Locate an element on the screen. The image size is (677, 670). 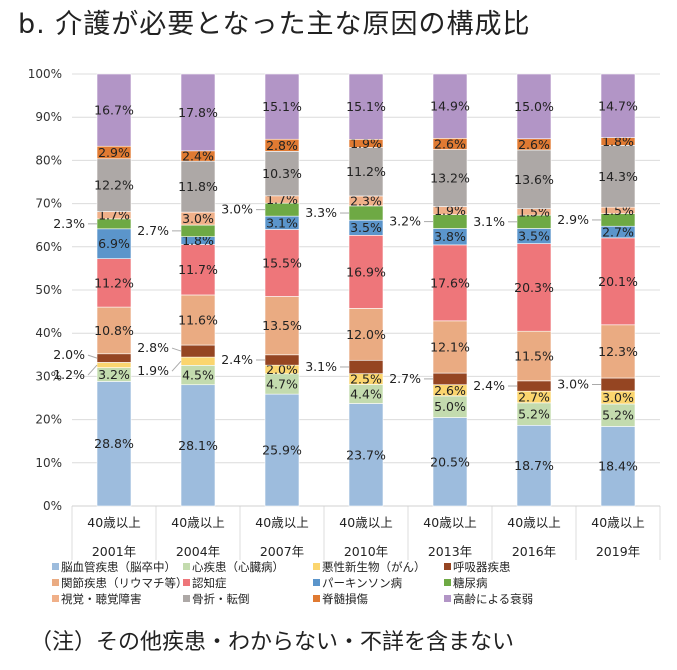
data-label: 17.8% is located at coordinates (198, 112).